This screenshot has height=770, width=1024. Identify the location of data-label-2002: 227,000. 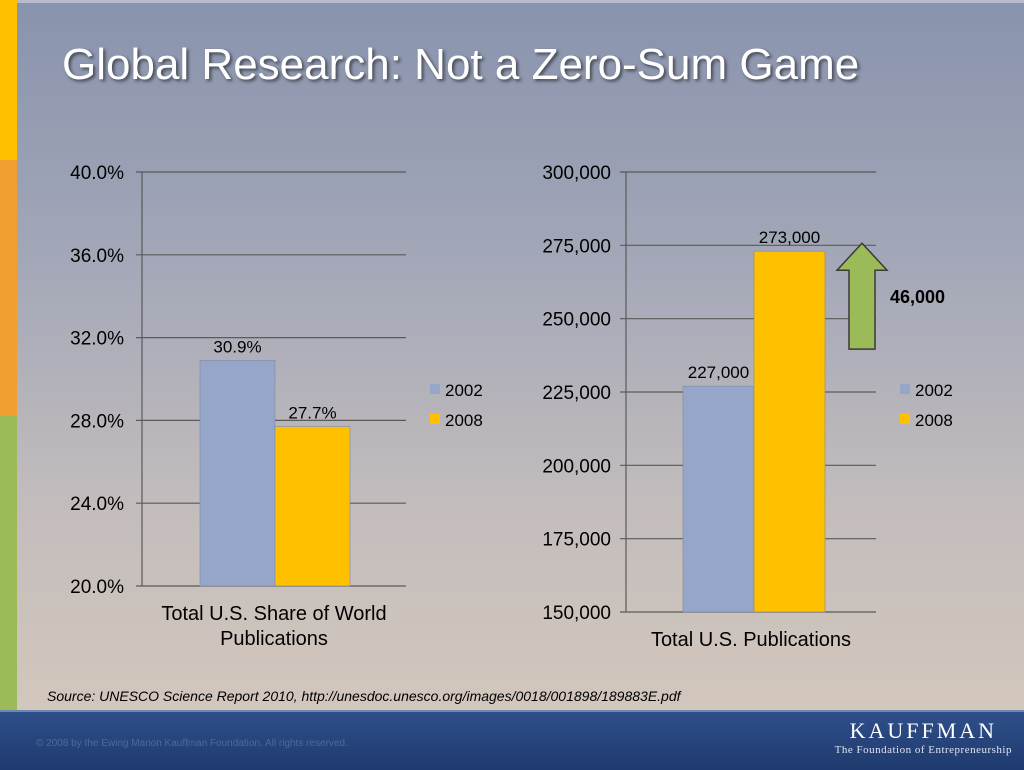
(718, 372).